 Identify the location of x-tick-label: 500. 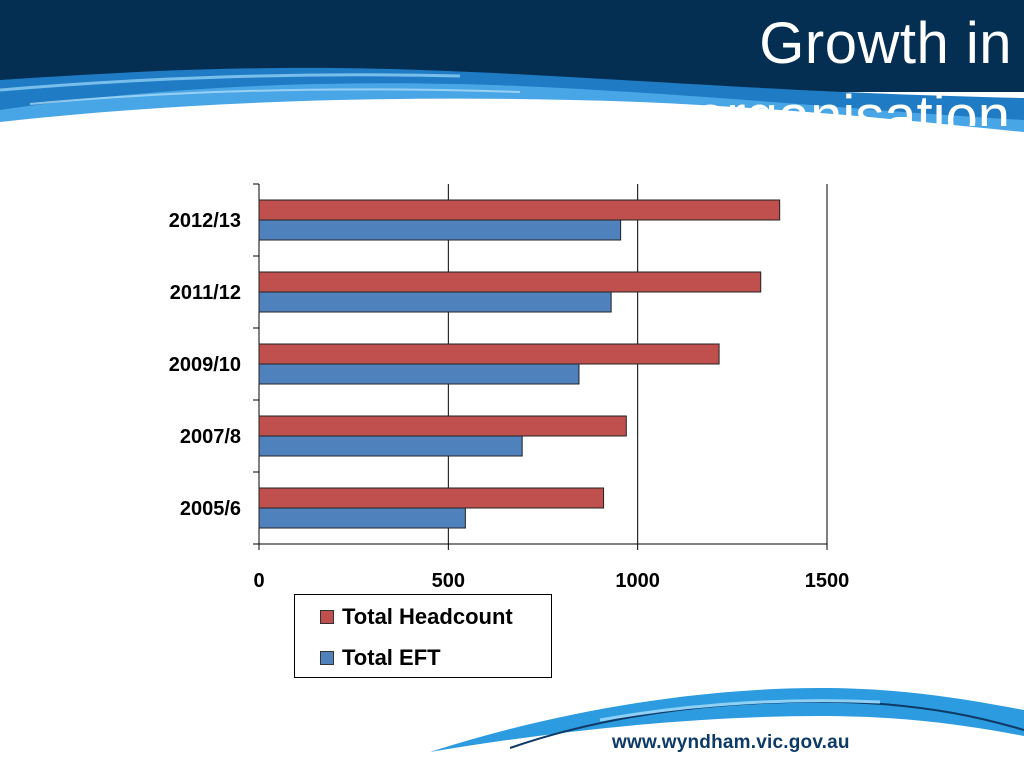
(448, 581).